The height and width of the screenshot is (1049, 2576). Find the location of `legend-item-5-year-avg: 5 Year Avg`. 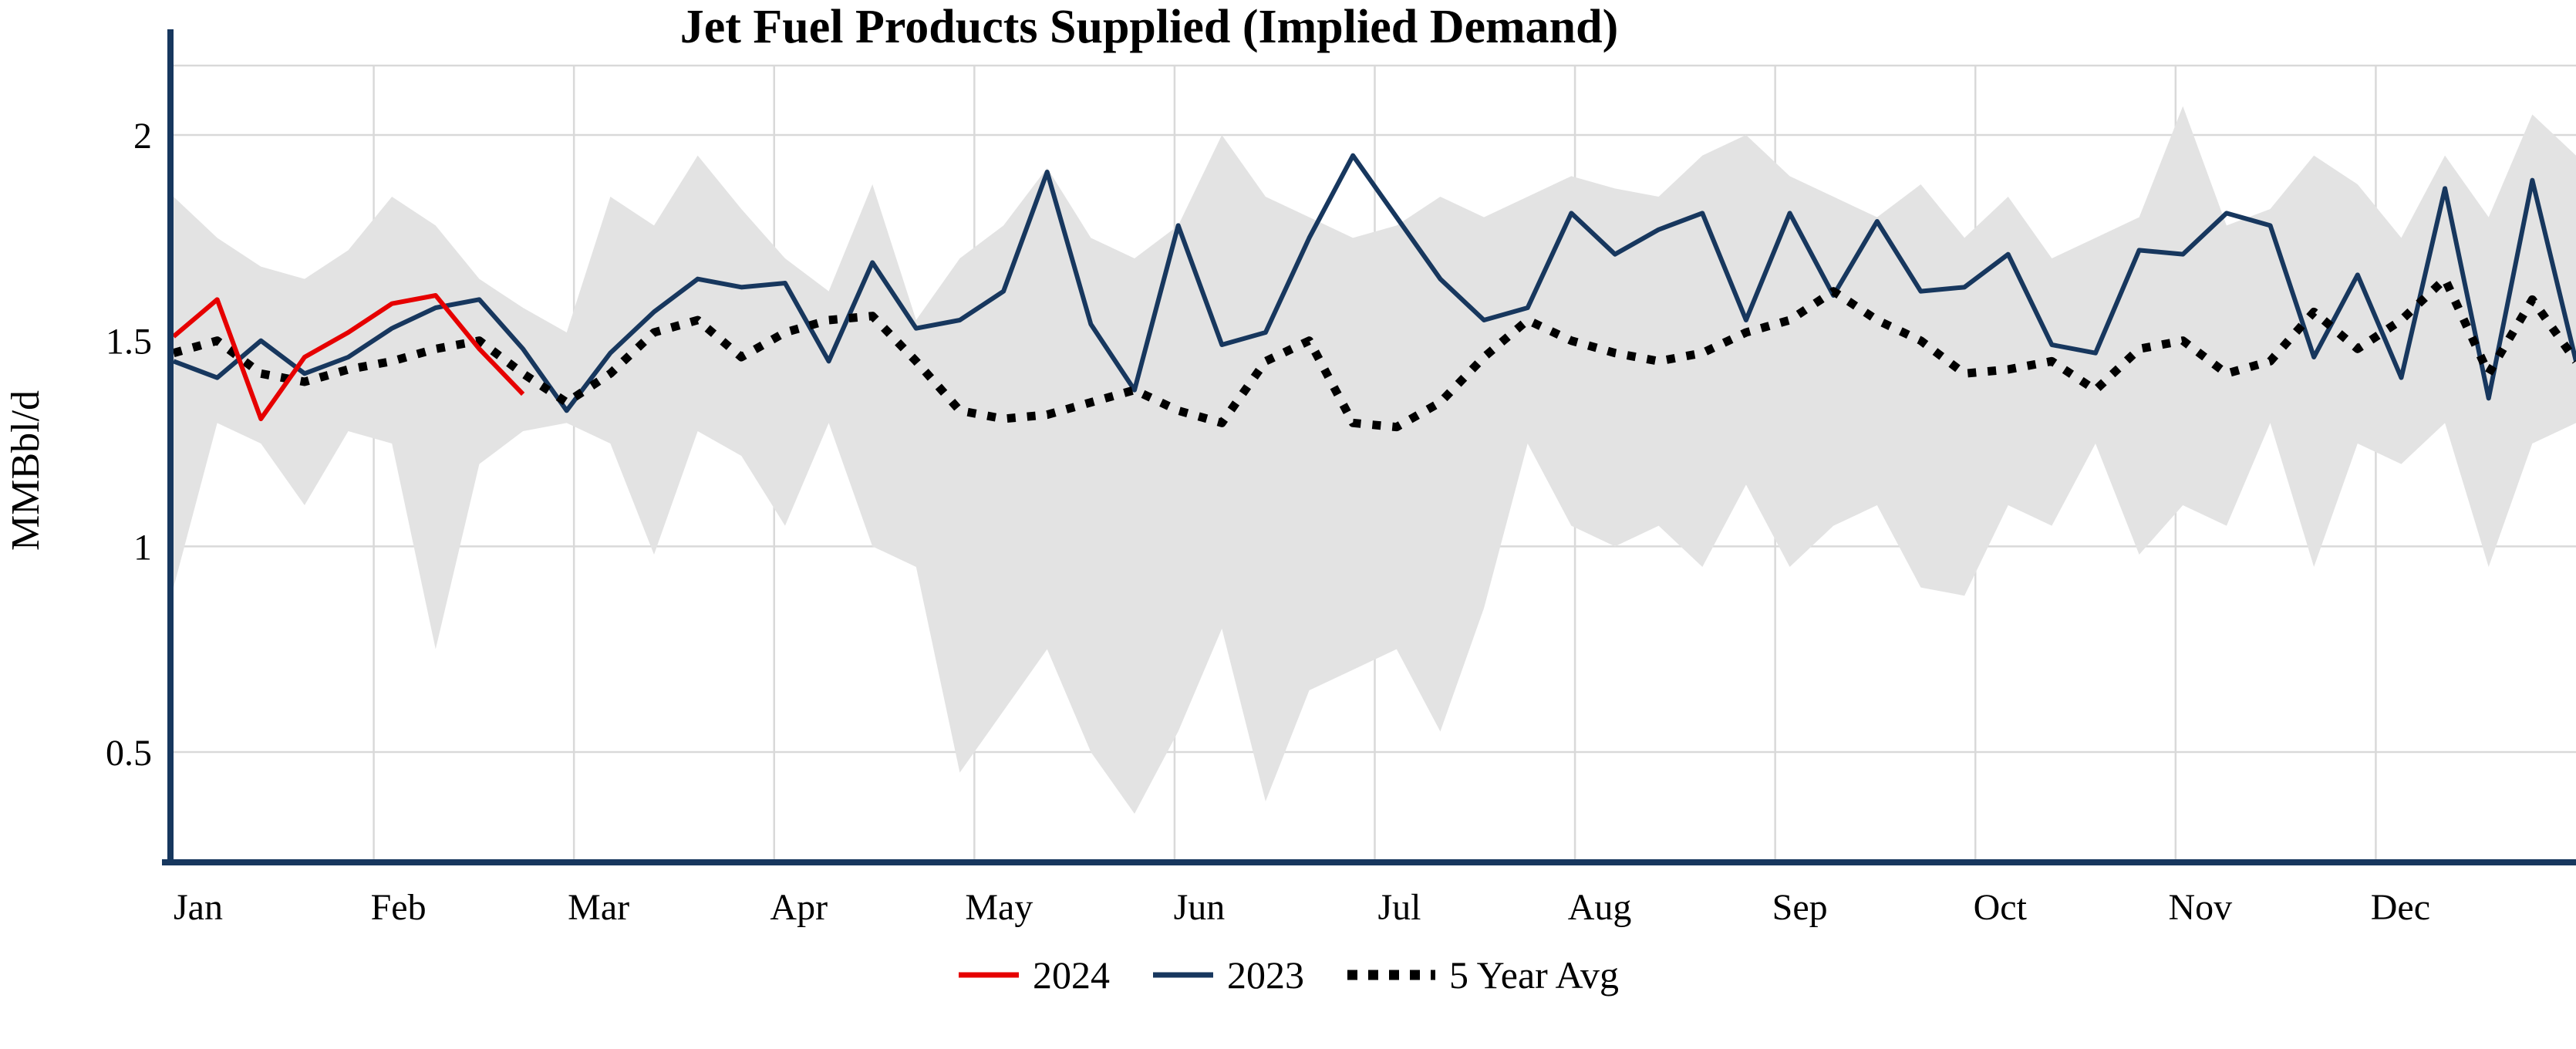

legend-item-5-year-avg: 5 Year Avg is located at coordinates (1482, 975).